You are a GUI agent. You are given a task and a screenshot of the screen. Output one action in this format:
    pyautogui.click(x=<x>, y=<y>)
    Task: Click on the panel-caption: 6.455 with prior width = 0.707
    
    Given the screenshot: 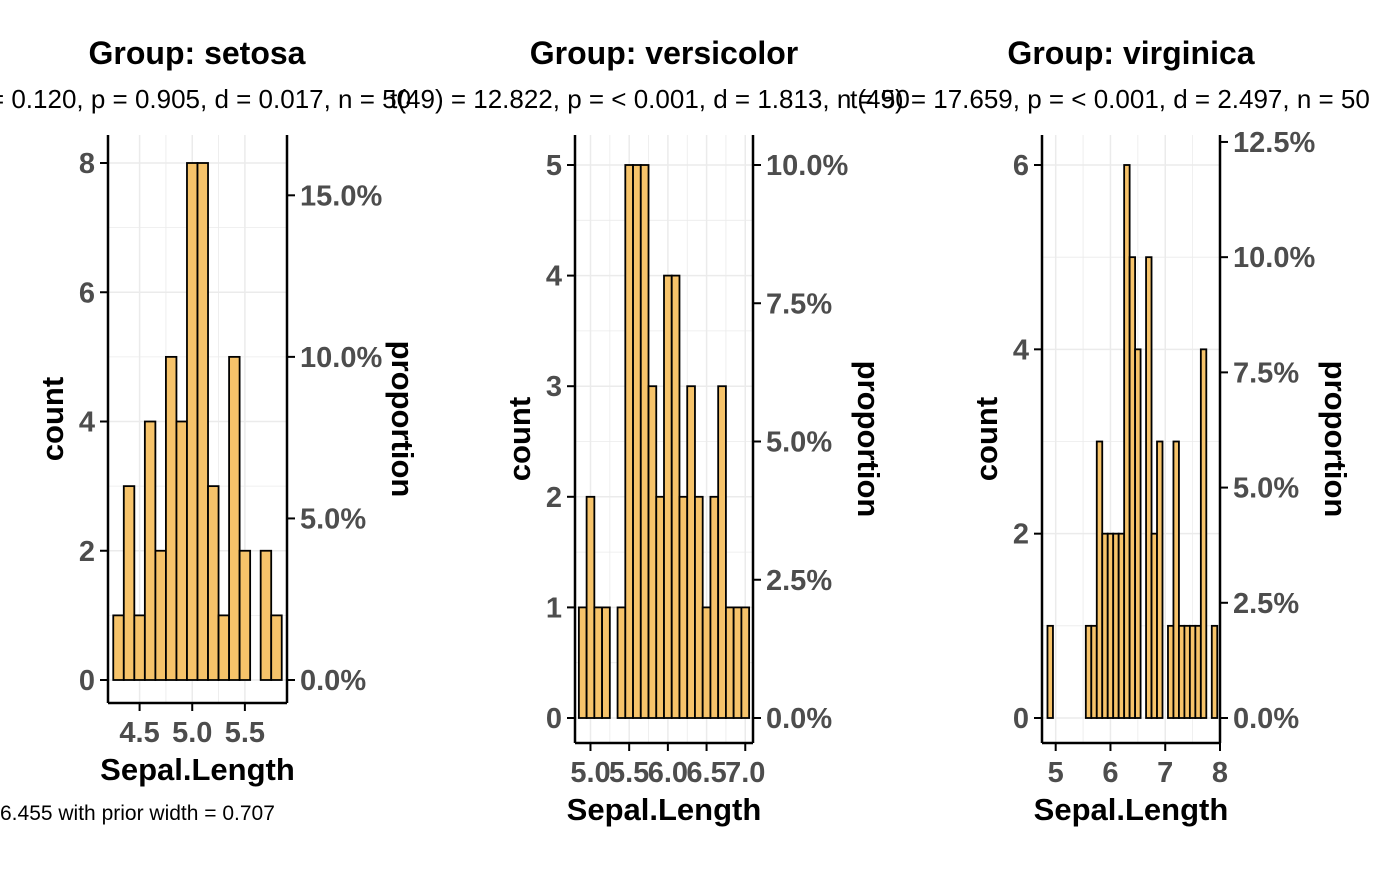 What is the action you would take?
    pyautogui.click(x=137, y=813)
    